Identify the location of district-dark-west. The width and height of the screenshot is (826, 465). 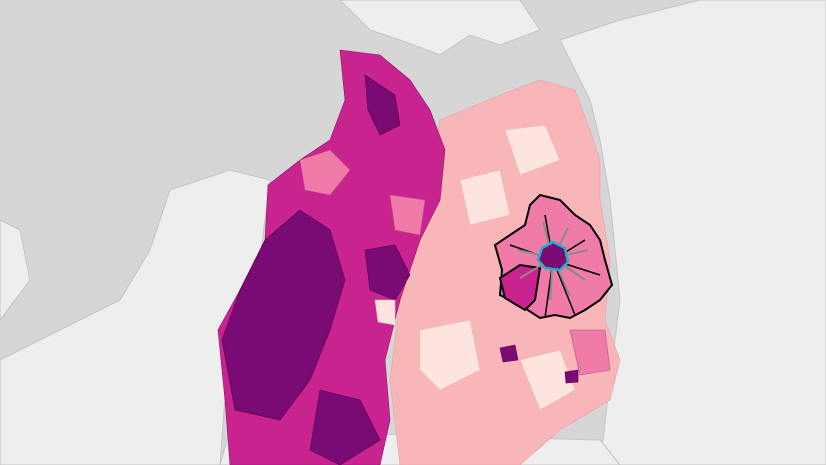
(283, 315).